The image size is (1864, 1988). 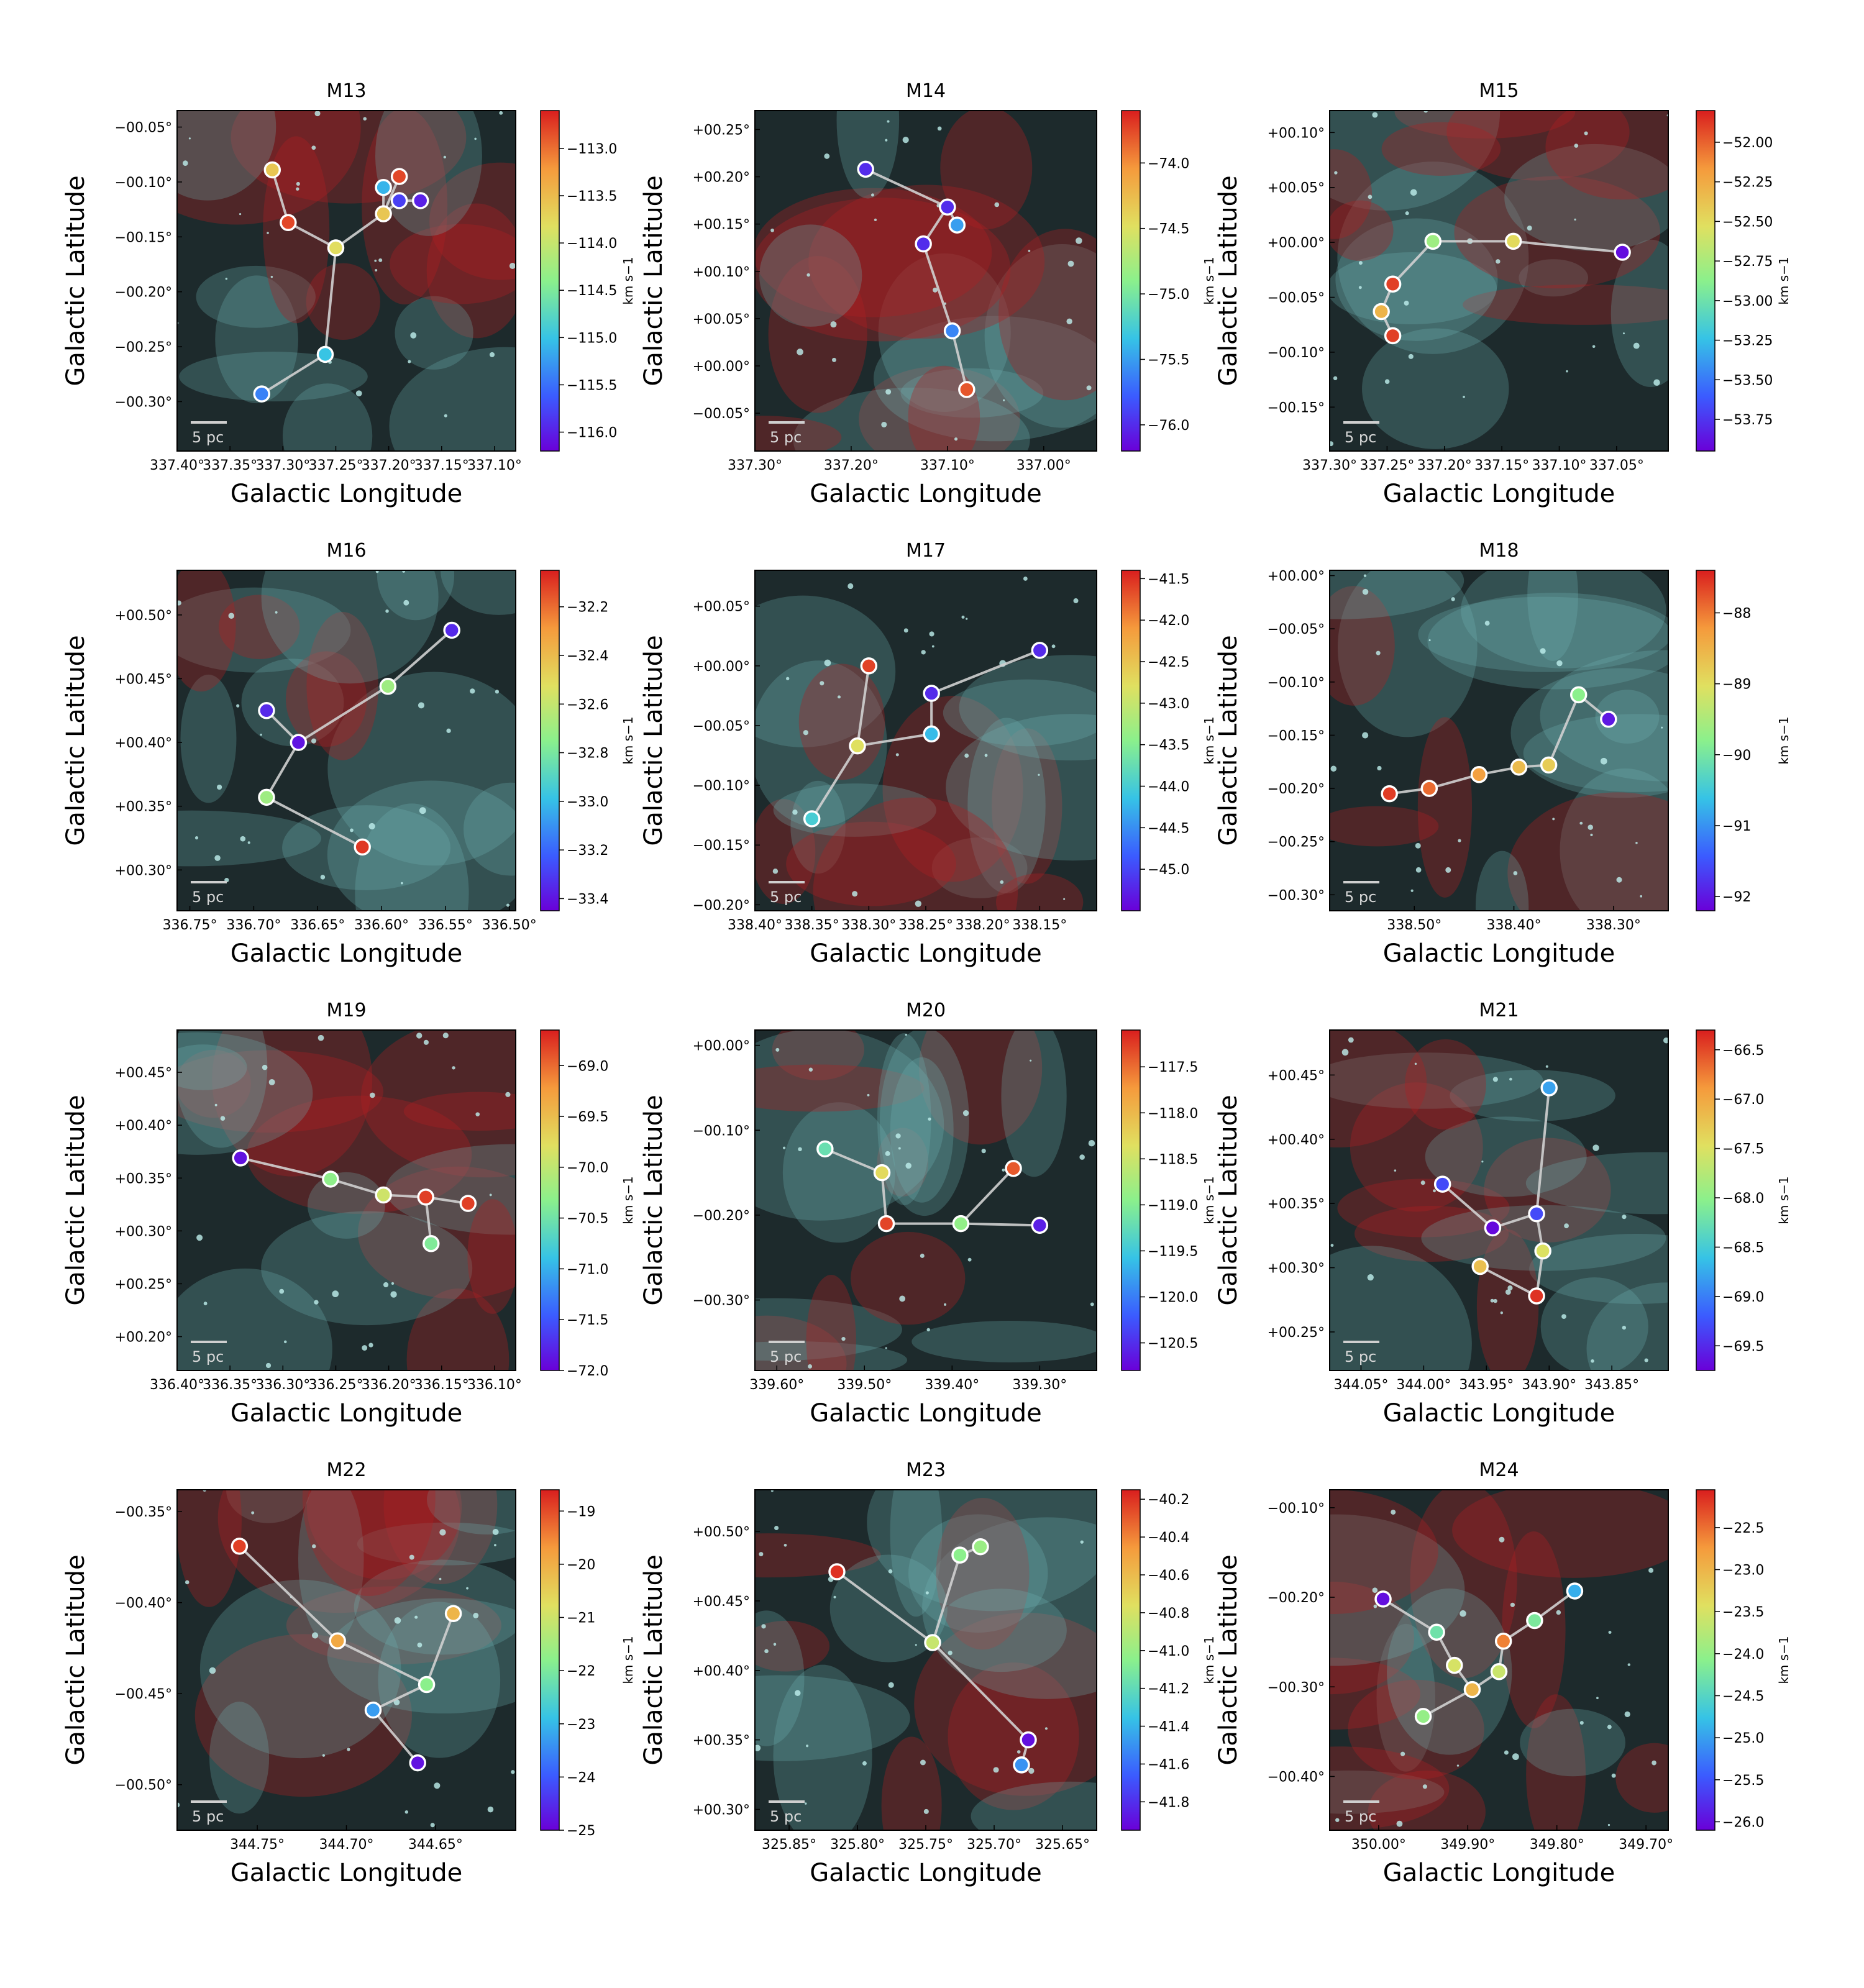 I want to click on dust-emission, so click(x=825, y=671).